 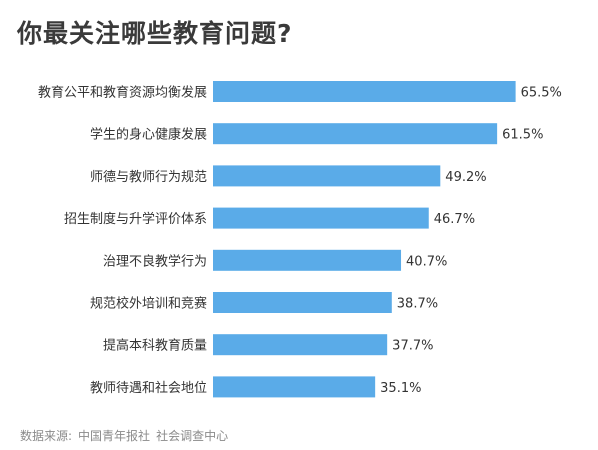 I want to click on chart-title: 你最关注哪些教育问题?, so click(x=155, y=33).